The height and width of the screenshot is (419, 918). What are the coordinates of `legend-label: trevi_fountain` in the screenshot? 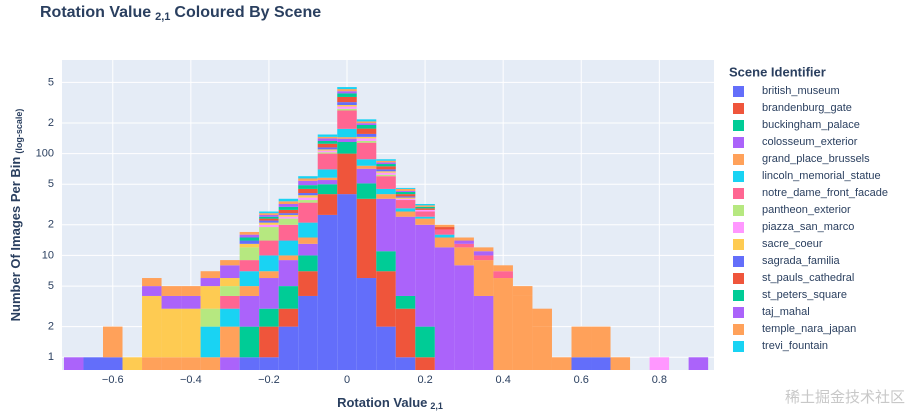 It's located at (795, 346).